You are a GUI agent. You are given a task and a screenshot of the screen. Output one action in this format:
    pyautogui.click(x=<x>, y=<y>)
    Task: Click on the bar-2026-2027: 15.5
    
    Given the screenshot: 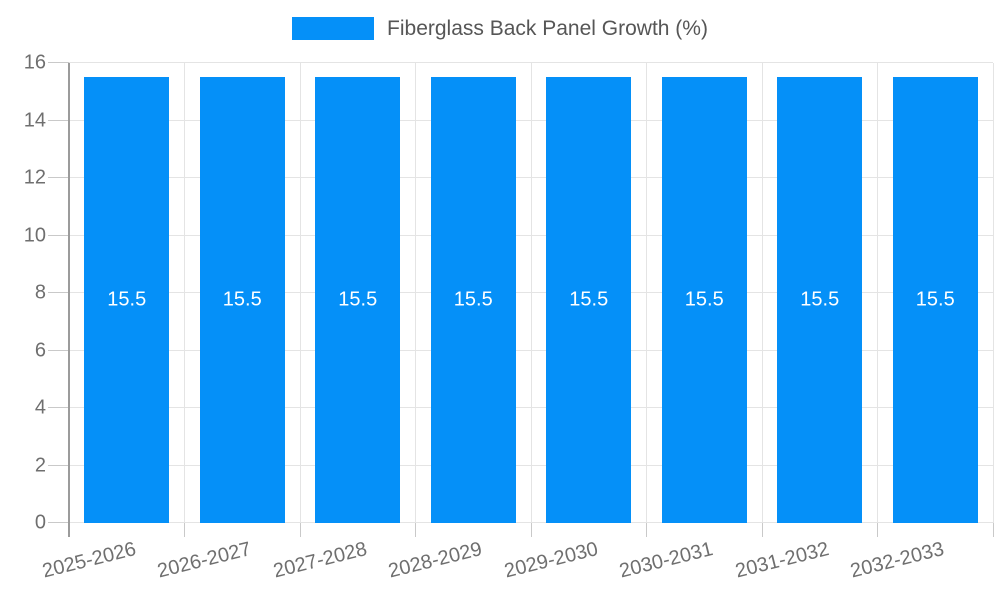 What is the action you would take?
    pyautogui.click(x=242, y=300)
    